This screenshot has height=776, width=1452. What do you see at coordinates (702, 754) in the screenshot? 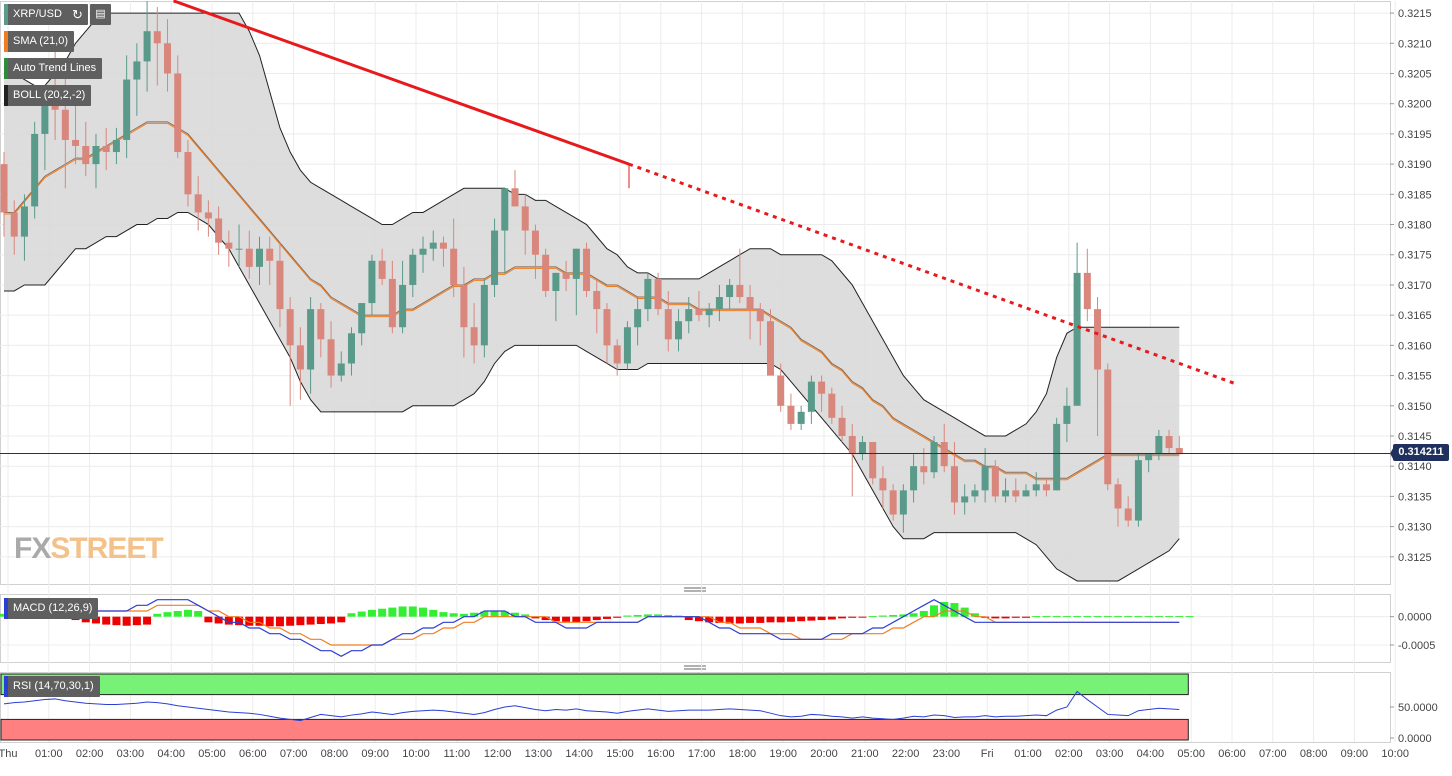
I see `x-tick-label: 17:00` at bounding box center [702, 754].